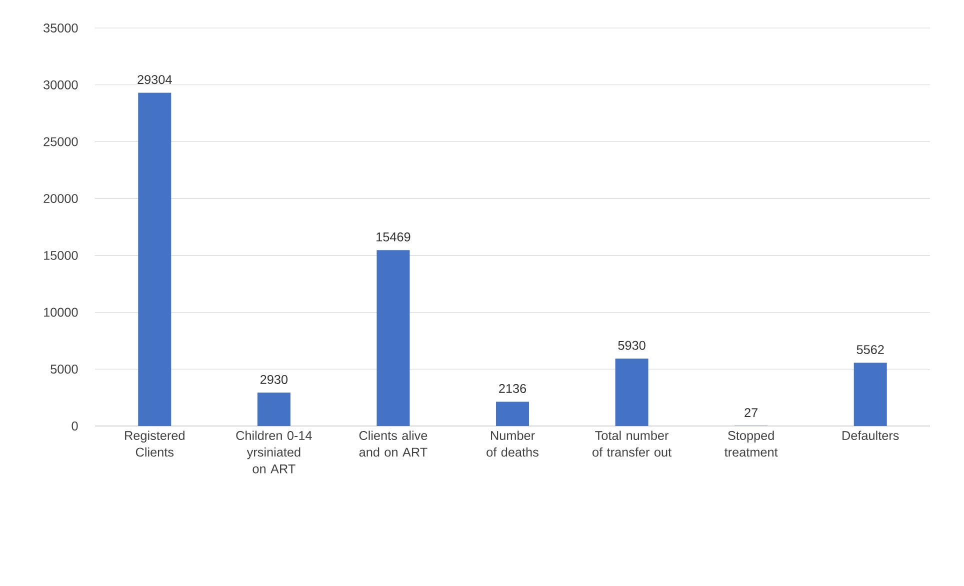  What do you see at coordinates (274, 379) in the screenshot?
I see `data-label: 2930` at bounding box center [274, 379].